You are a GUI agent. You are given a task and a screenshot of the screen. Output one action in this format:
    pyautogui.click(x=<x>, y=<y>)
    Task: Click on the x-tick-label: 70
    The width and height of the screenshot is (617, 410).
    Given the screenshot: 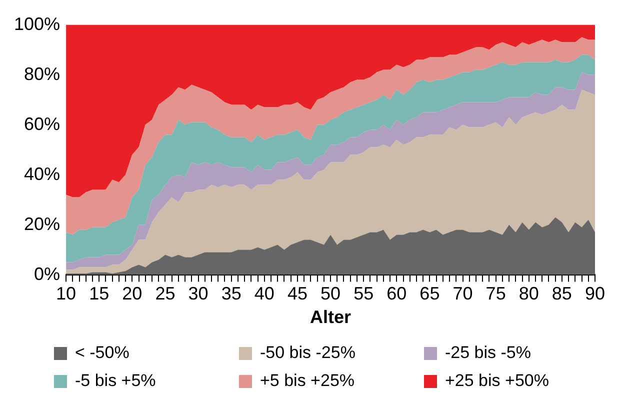 What is the action you would take?
    pyautogui.click(x=462, y=294)
    